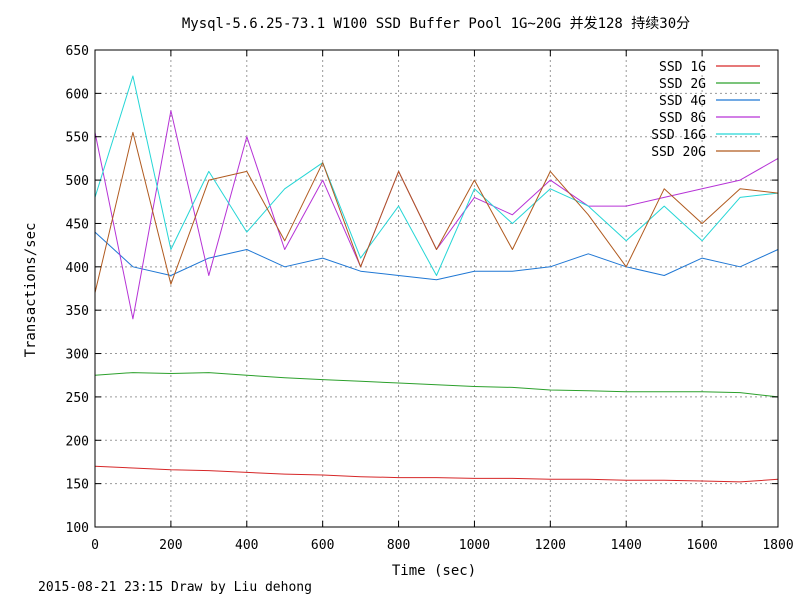  Describe the element at coordinates (678, 135) in the screenshot. I see `legend-label: SSD 16G` at that location.